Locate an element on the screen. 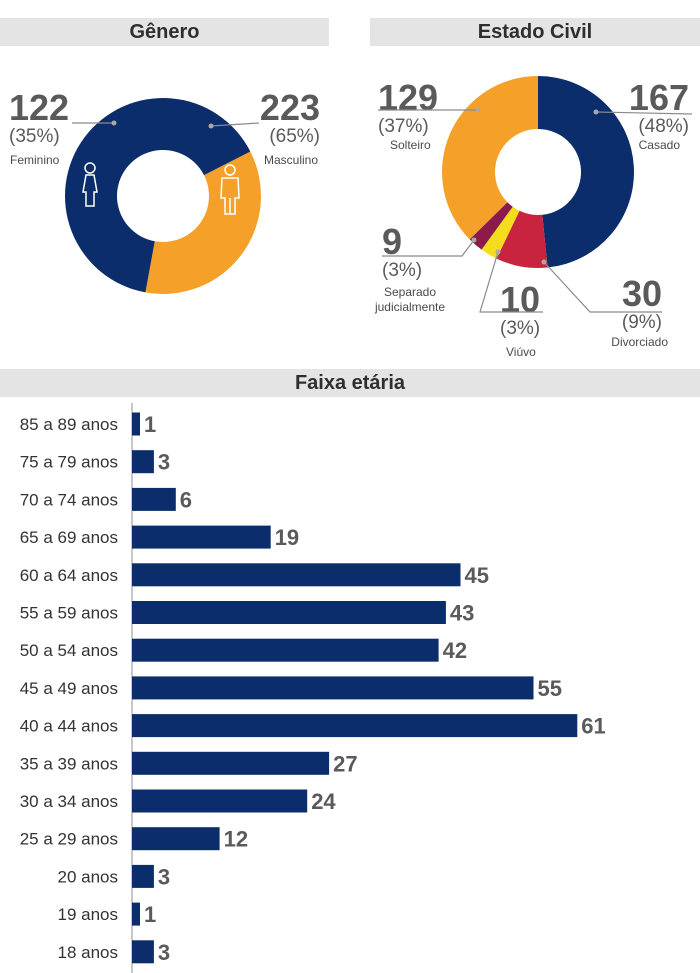 This screenshot has width=700, height=973. category-label-20-anos: 20 anos is located at coordinates (88, 876).